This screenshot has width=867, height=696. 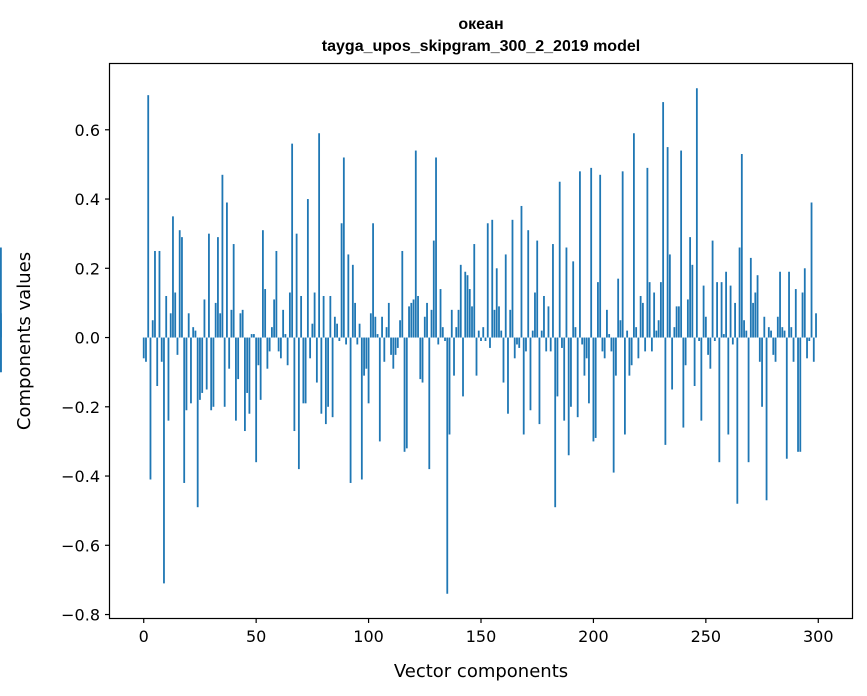 What do you see at coordinates (24, 341) in the screenshot?
I see `y-axis-label: Components values` at bounding box center [24, 341].